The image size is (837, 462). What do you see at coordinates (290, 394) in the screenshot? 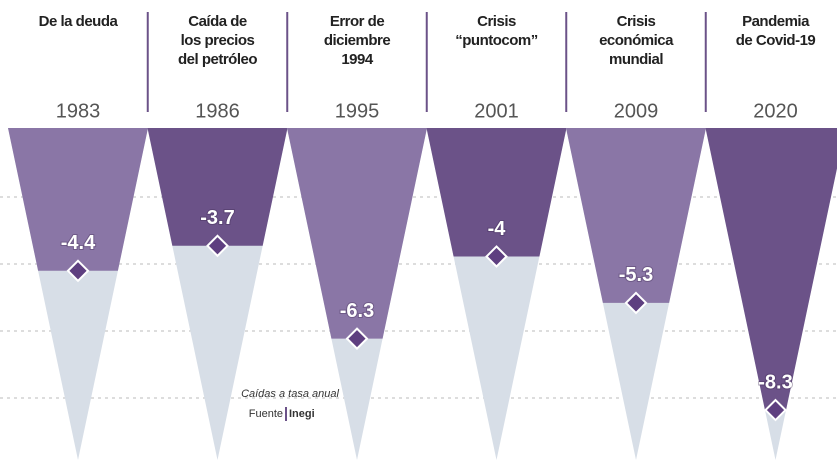
I see `annotation: Caídas a tasa anual` at bounding box center [290, 394].